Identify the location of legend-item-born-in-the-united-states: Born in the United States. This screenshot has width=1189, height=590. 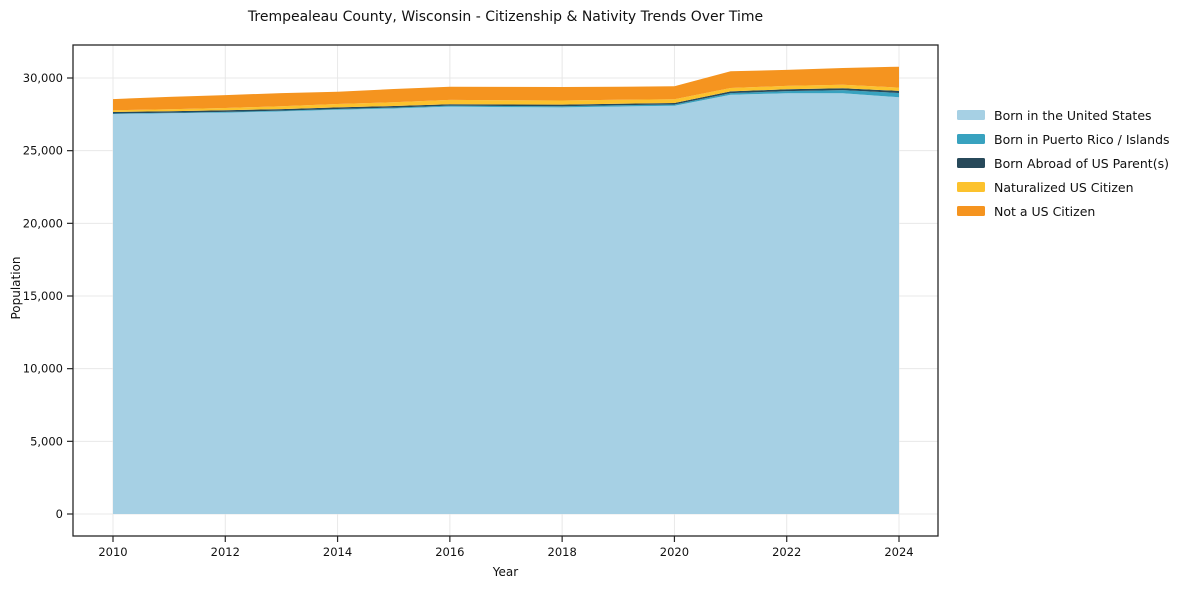
(1063, 115).